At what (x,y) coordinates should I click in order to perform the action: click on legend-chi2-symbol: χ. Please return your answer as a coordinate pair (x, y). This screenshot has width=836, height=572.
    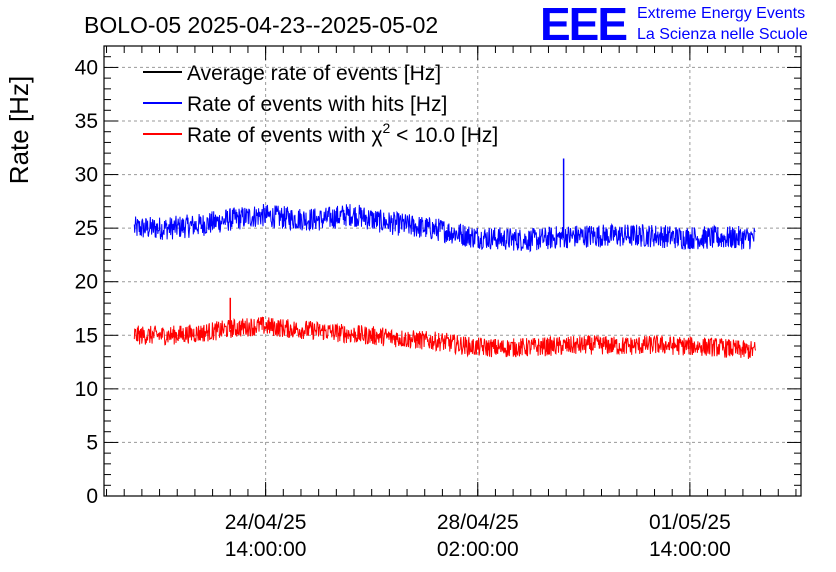
    Looking at the image, I should click on (376, 135).